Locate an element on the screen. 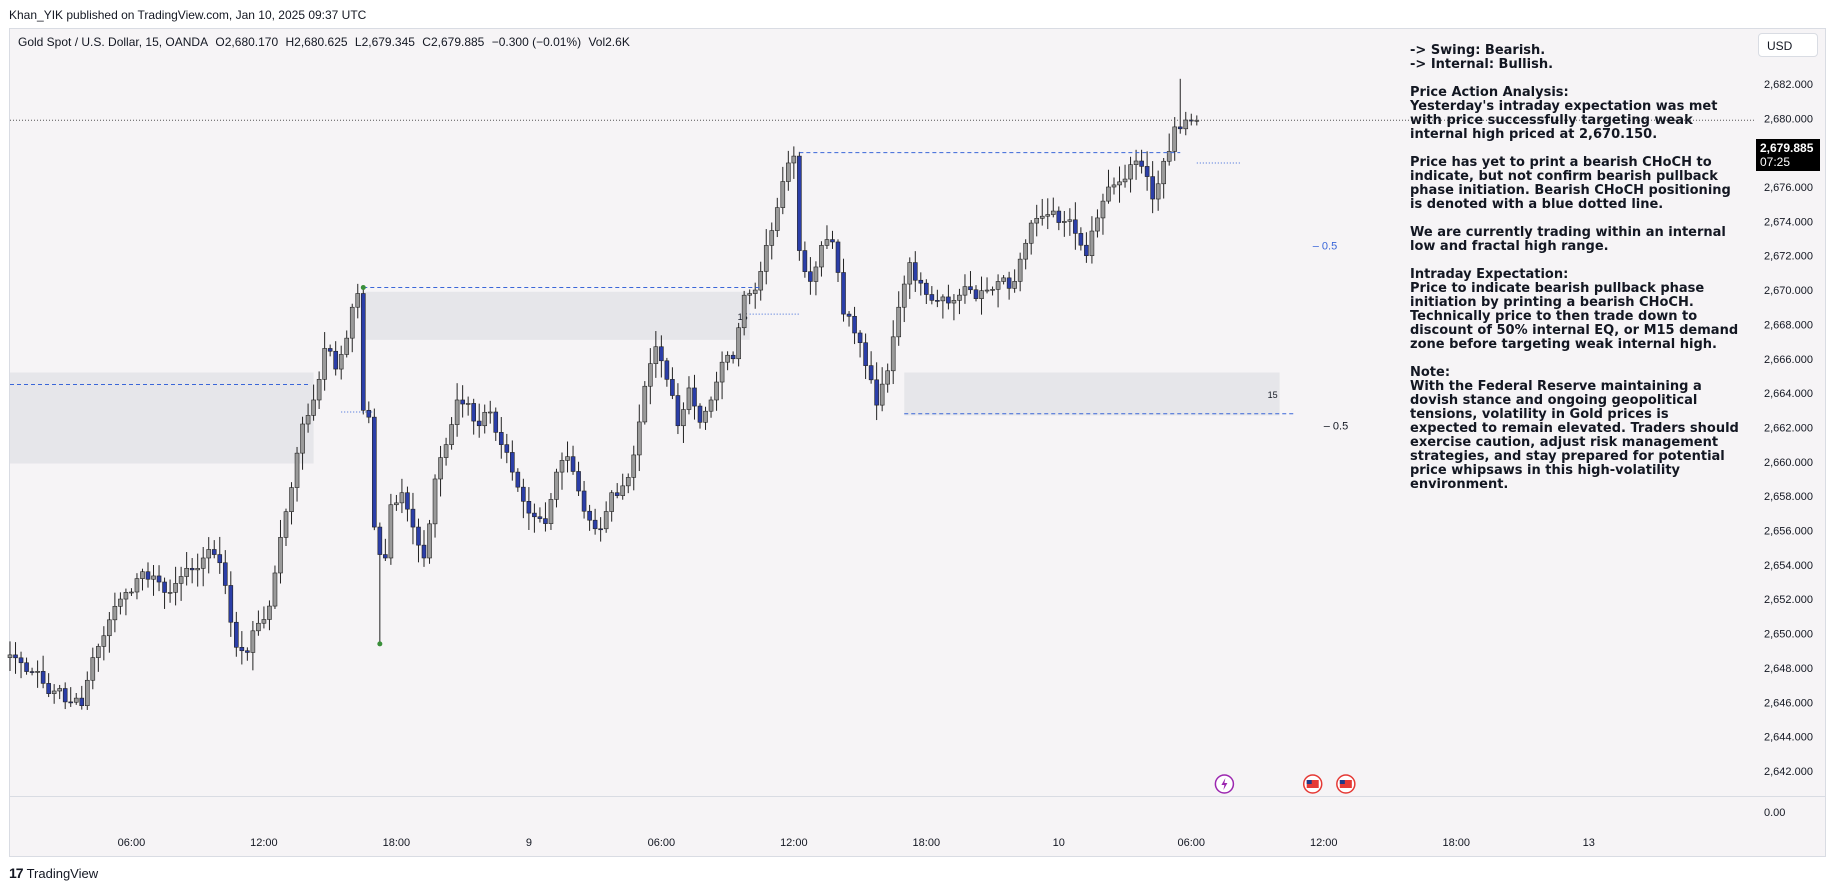 This screenshot has width=1835, height=891. swing-high-marker is located at coordinates (363, 287).